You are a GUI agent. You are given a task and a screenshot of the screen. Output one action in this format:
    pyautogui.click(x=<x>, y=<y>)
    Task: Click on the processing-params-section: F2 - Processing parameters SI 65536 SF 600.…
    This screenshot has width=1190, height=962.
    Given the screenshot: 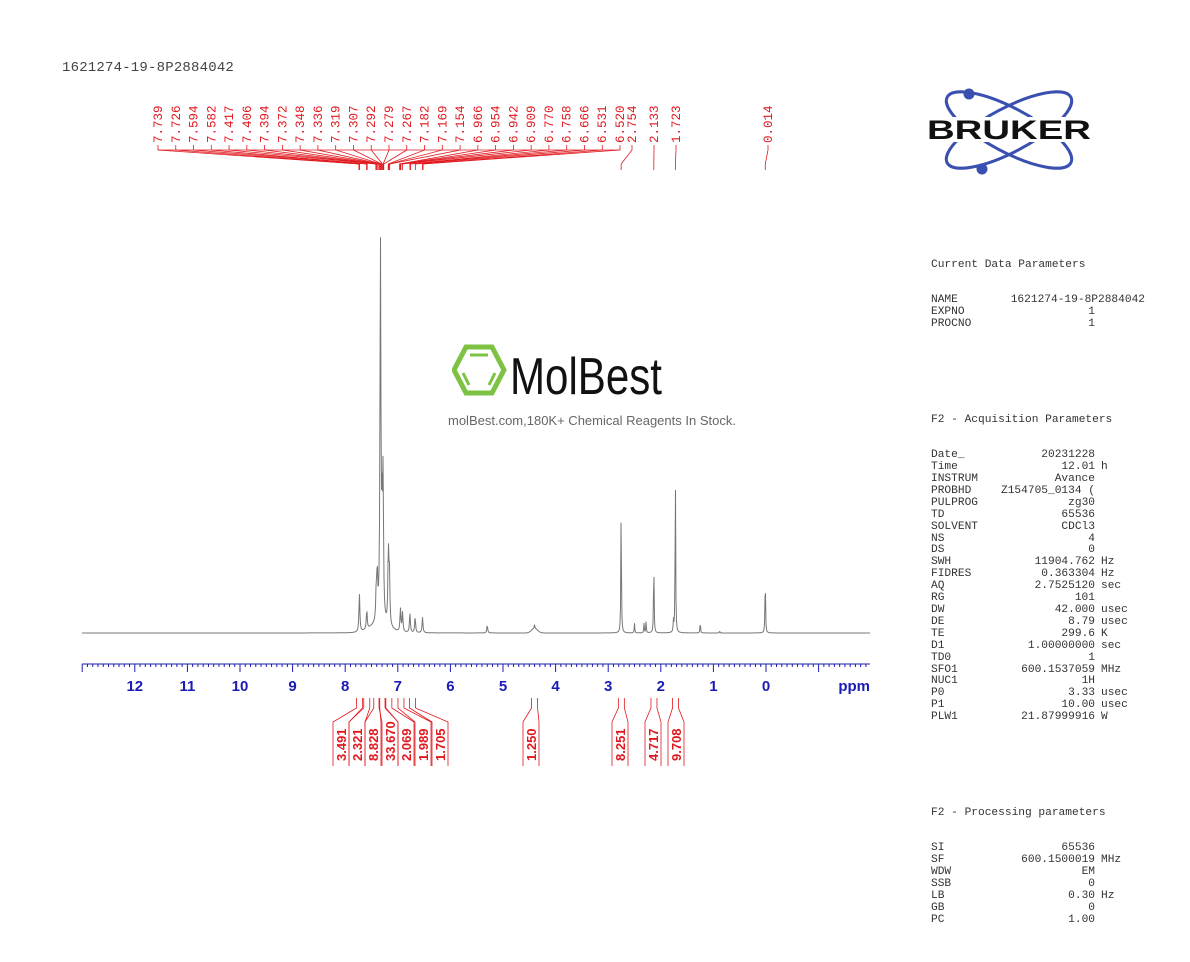 What is the action you would take?
    pyautogui.click(x=1041, y=867)
    